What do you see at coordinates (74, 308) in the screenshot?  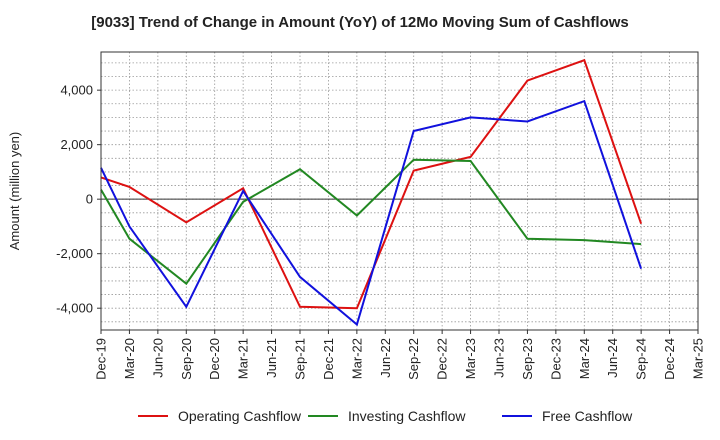 I see `y-tick-label: -4,000` at bounding box center [74, 308].